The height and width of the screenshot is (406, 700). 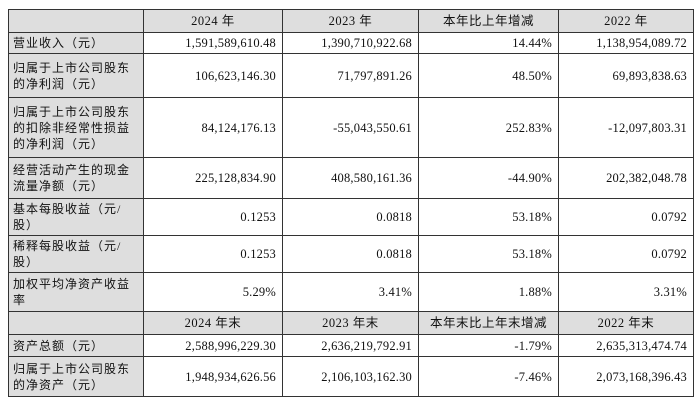 I want to click on cell-2022: 2,635,313,474.74, so click(x=626, y=345).